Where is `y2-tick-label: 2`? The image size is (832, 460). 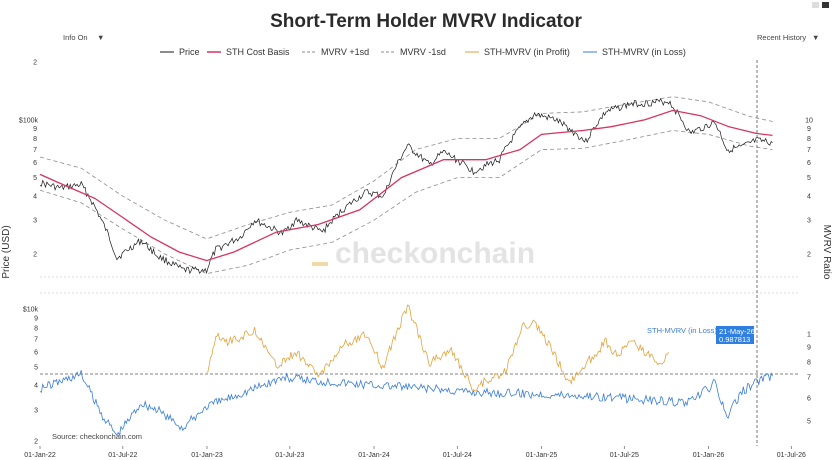 y2-tick-label: 2 is located at coordinates (809, 255).